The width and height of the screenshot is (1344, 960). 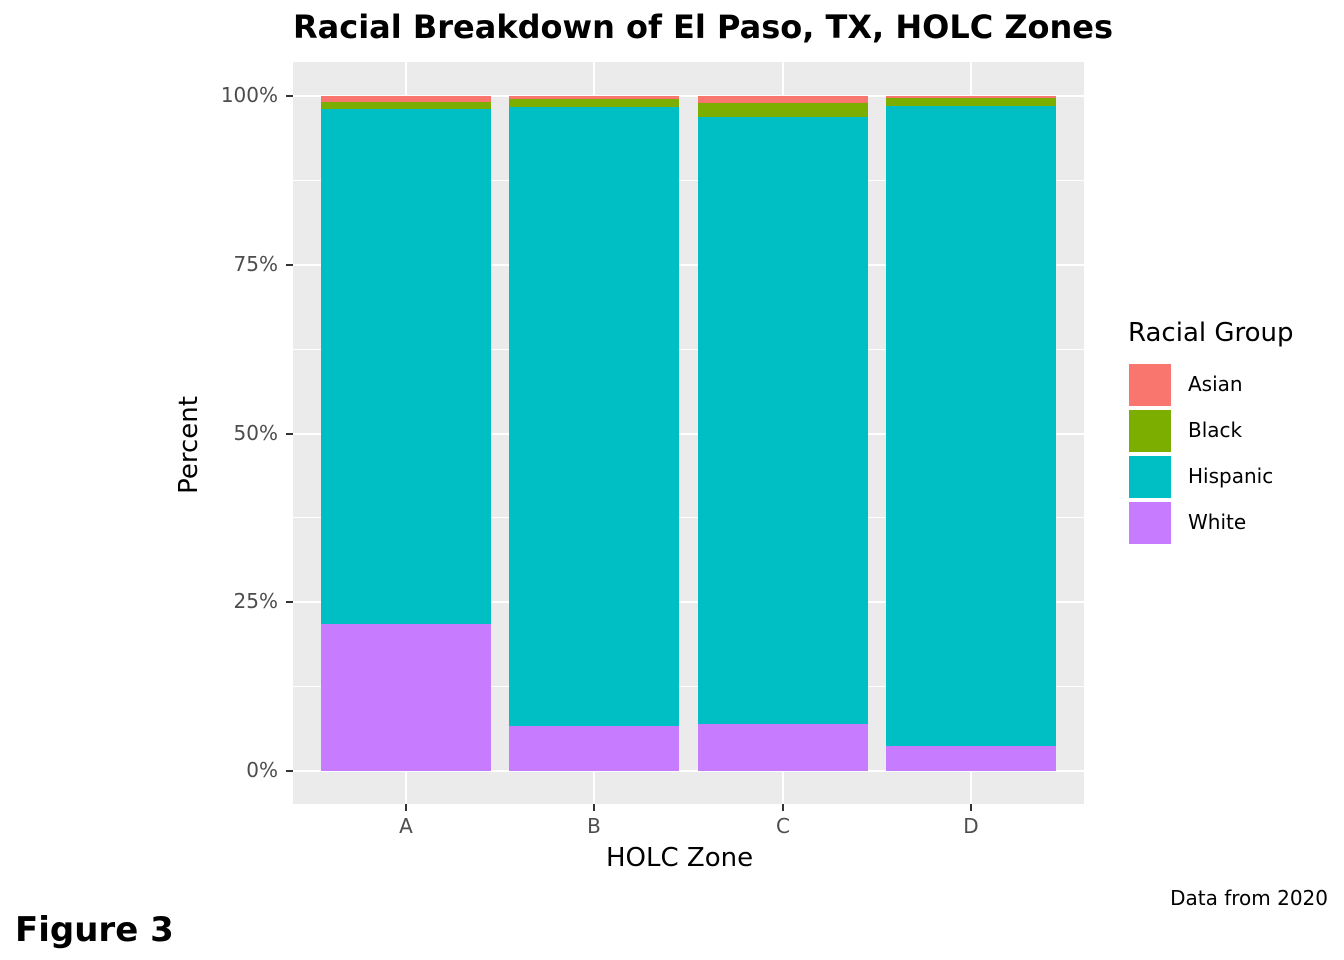 What do you see at coordinates (1150, 523) in the screenshot?
I see `legend-key-white` at bounding box center [1150, 523].